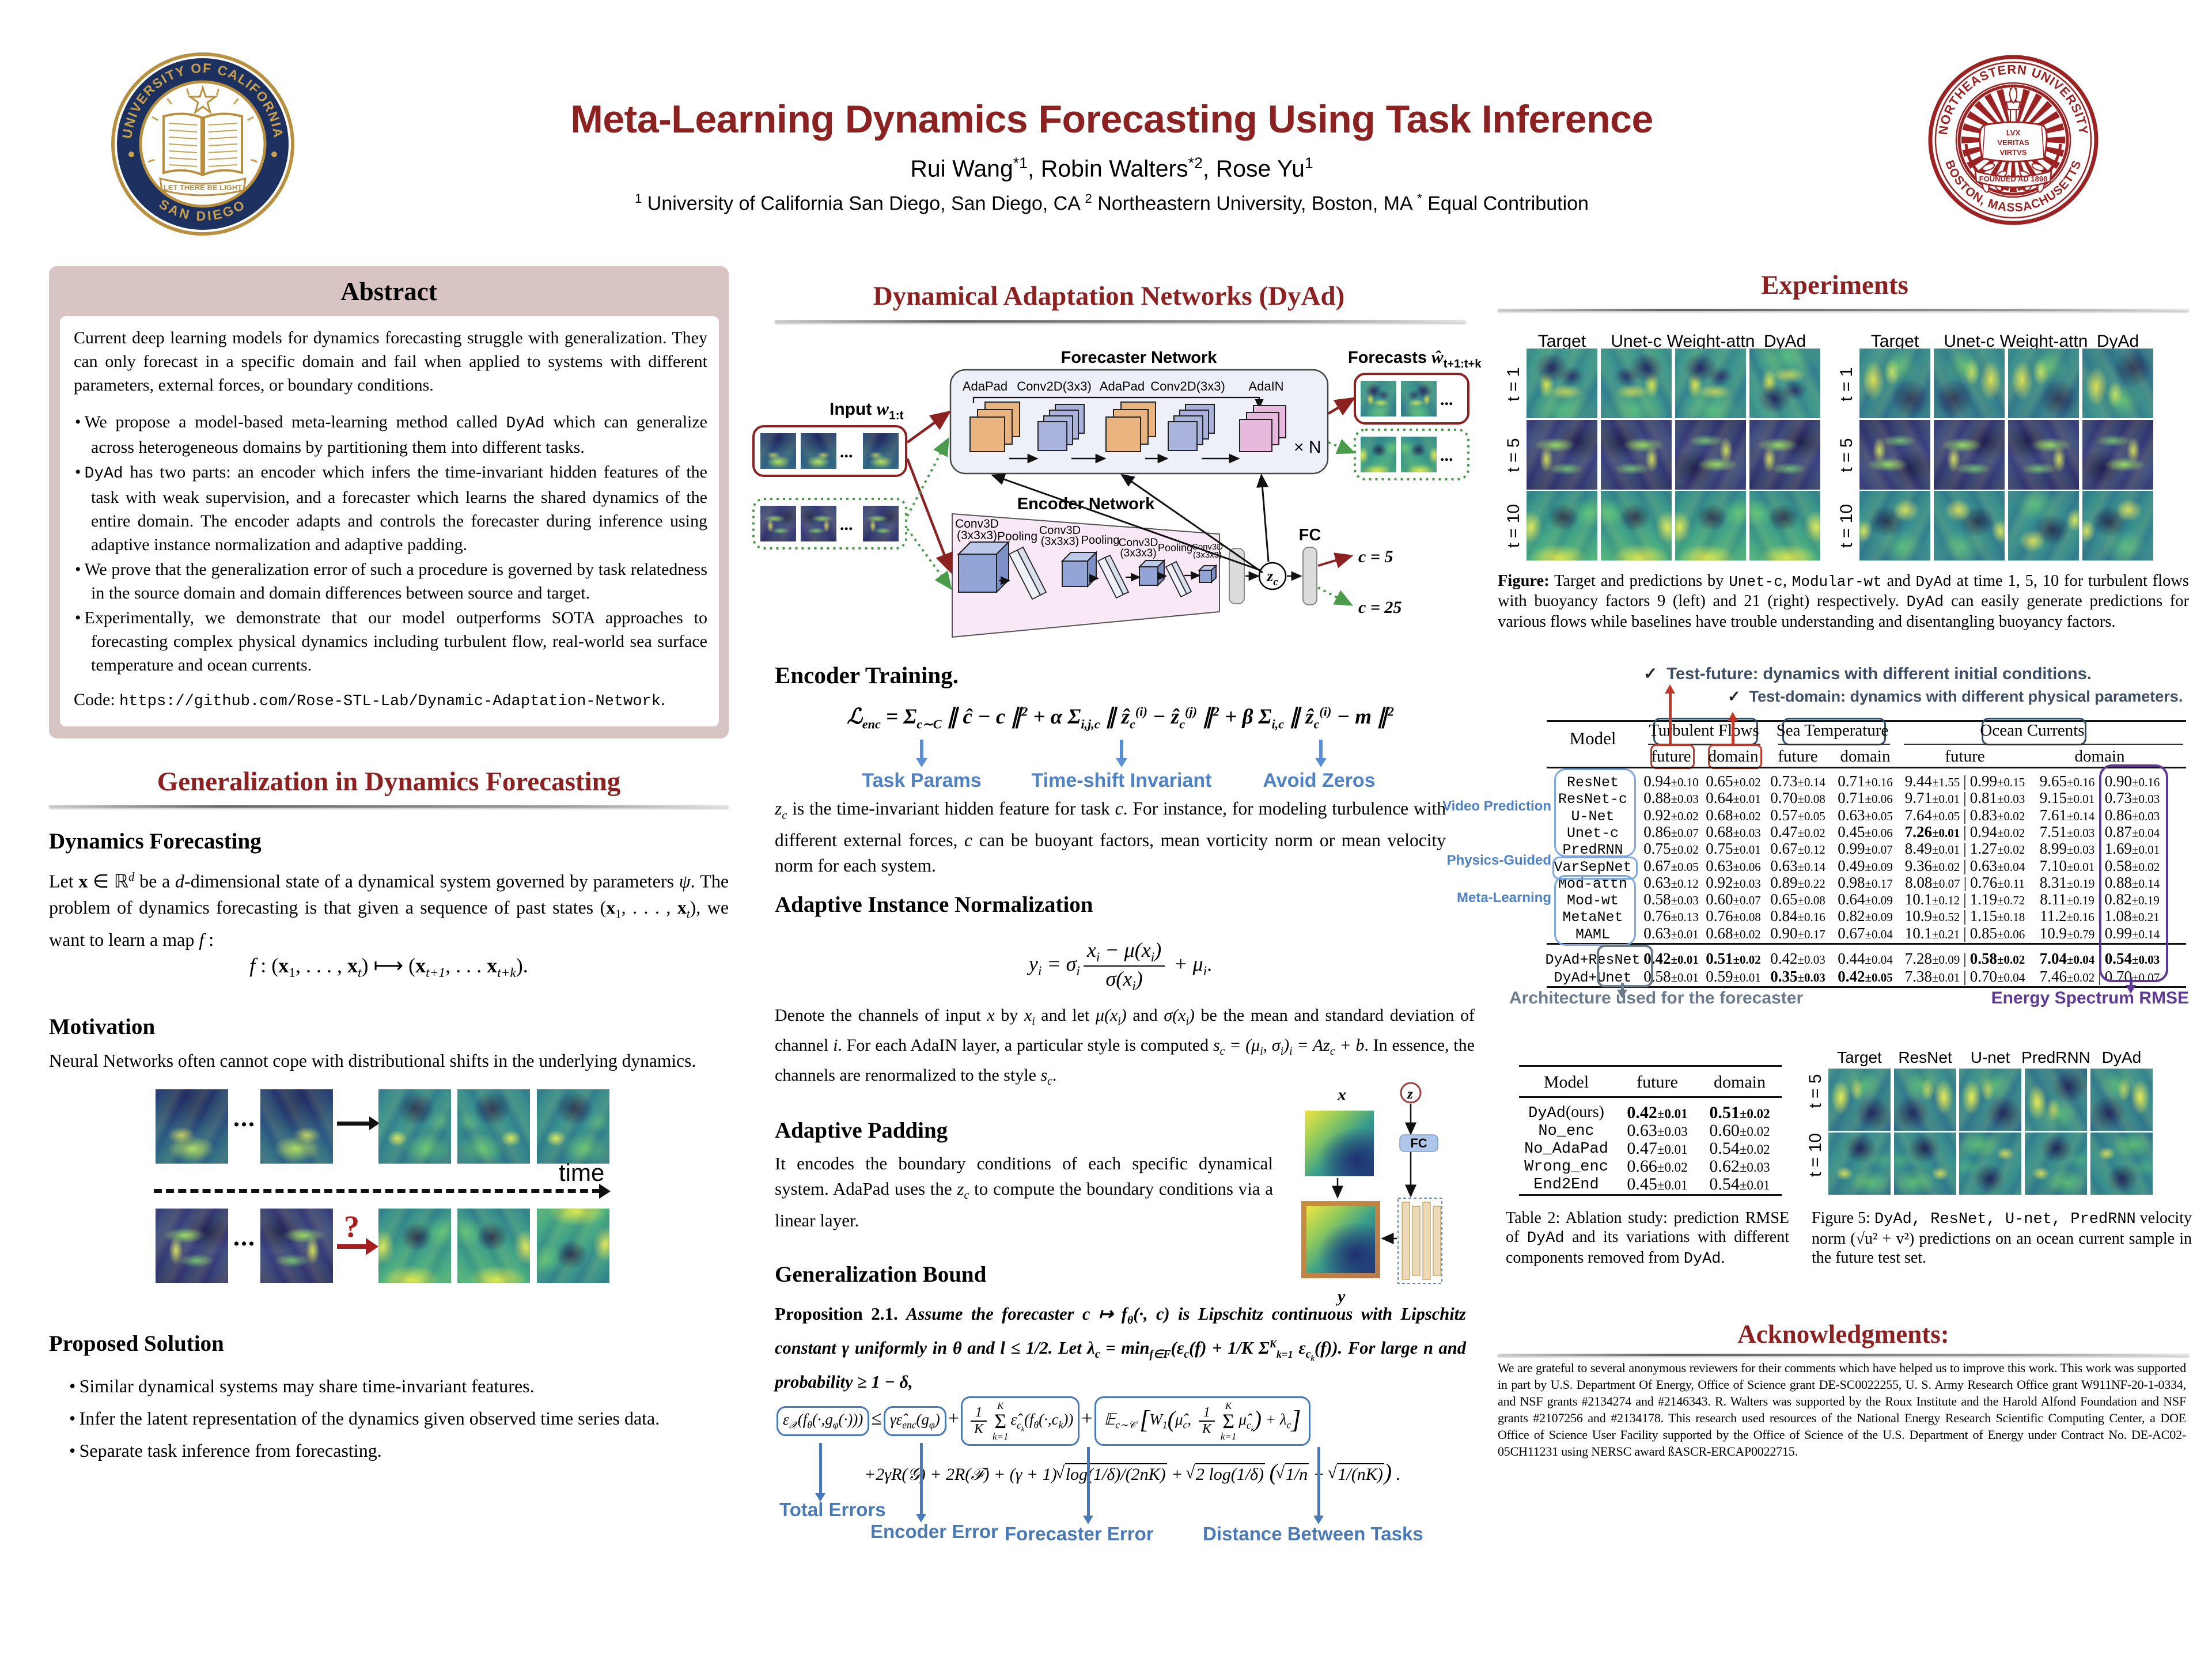 Image resolution: width=2212 pixels, height=1659 pixels. Describe the element at coordinates (2013, 179) in the screenshot. I see `svg-text: FOUNDED AD 1898` at that location.